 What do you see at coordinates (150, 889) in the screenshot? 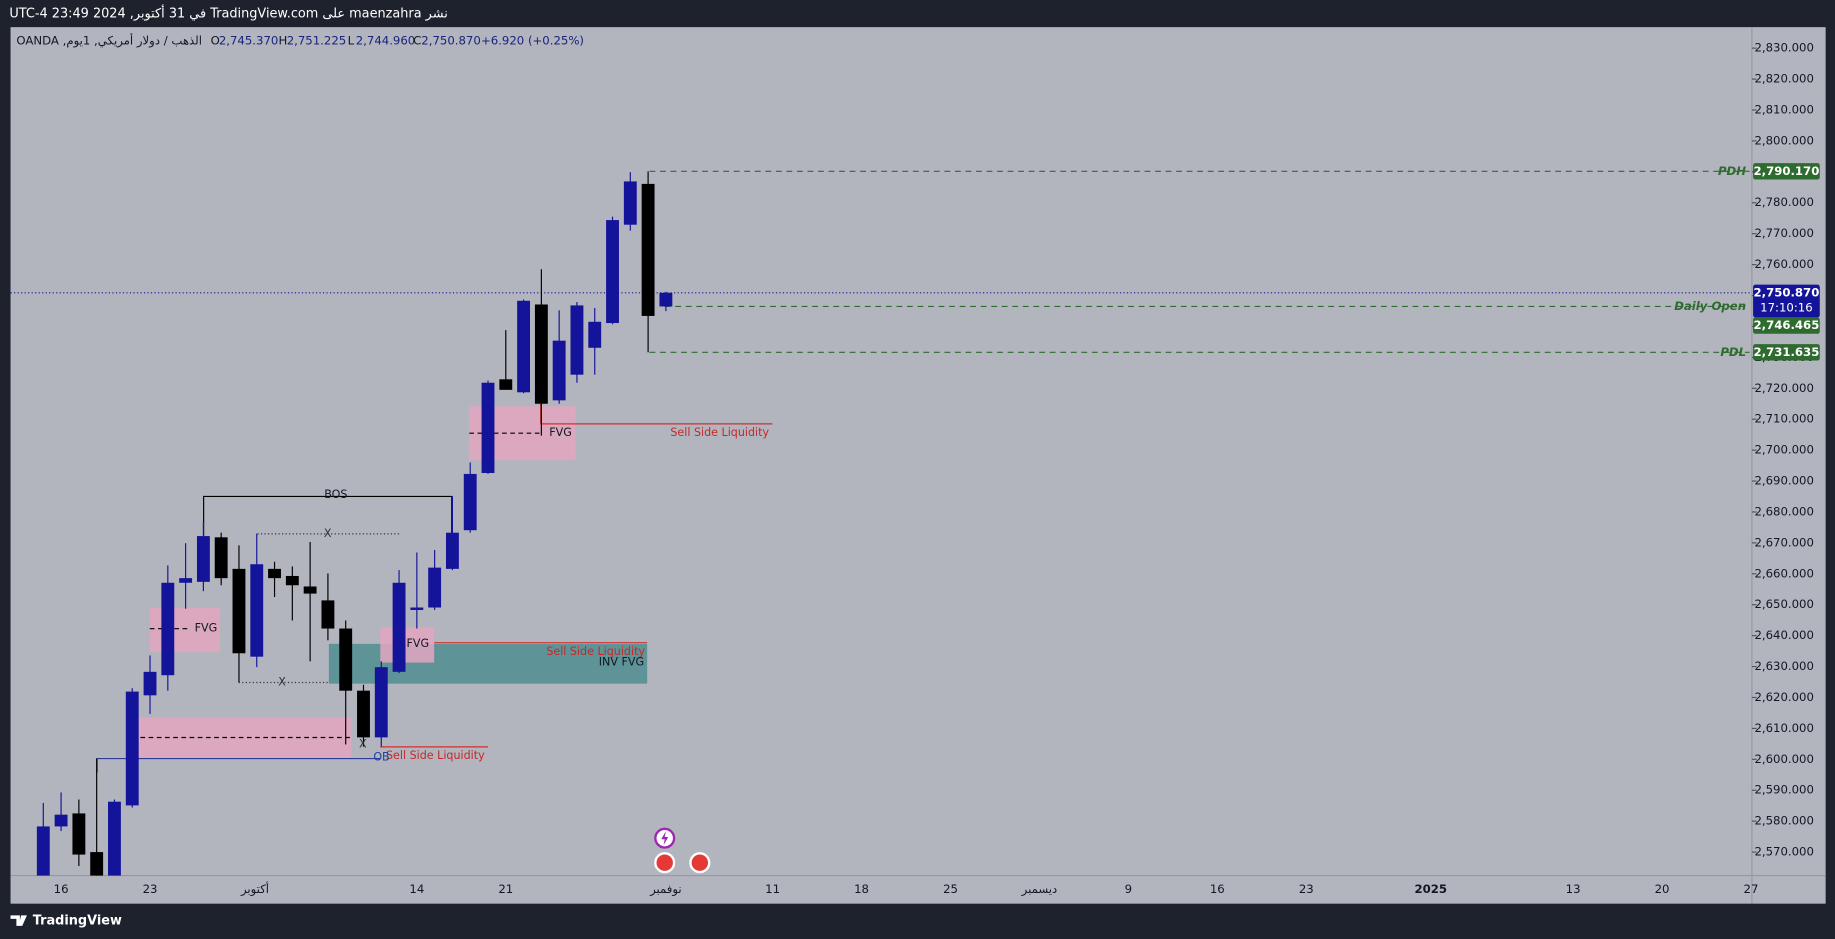
I see `x-tick-label: 23` at bounding box center [150, 889].